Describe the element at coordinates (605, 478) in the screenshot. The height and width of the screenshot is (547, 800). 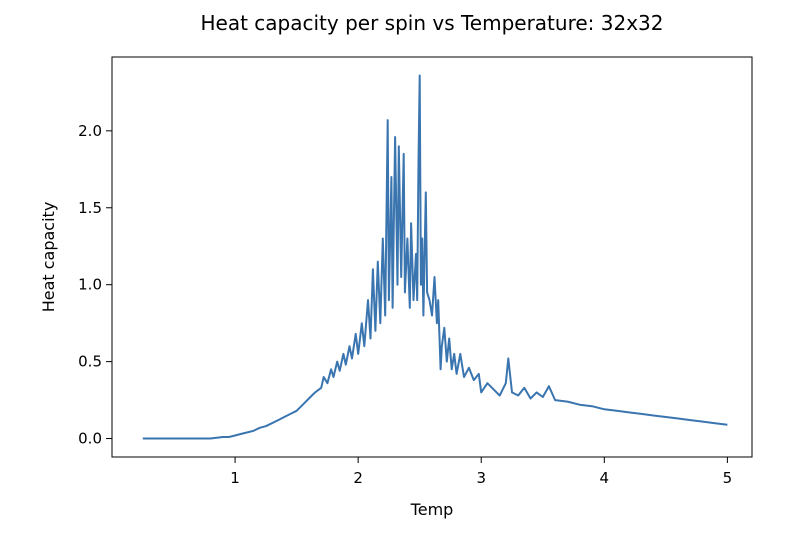
I see `x-tick-label: 4` at that location.